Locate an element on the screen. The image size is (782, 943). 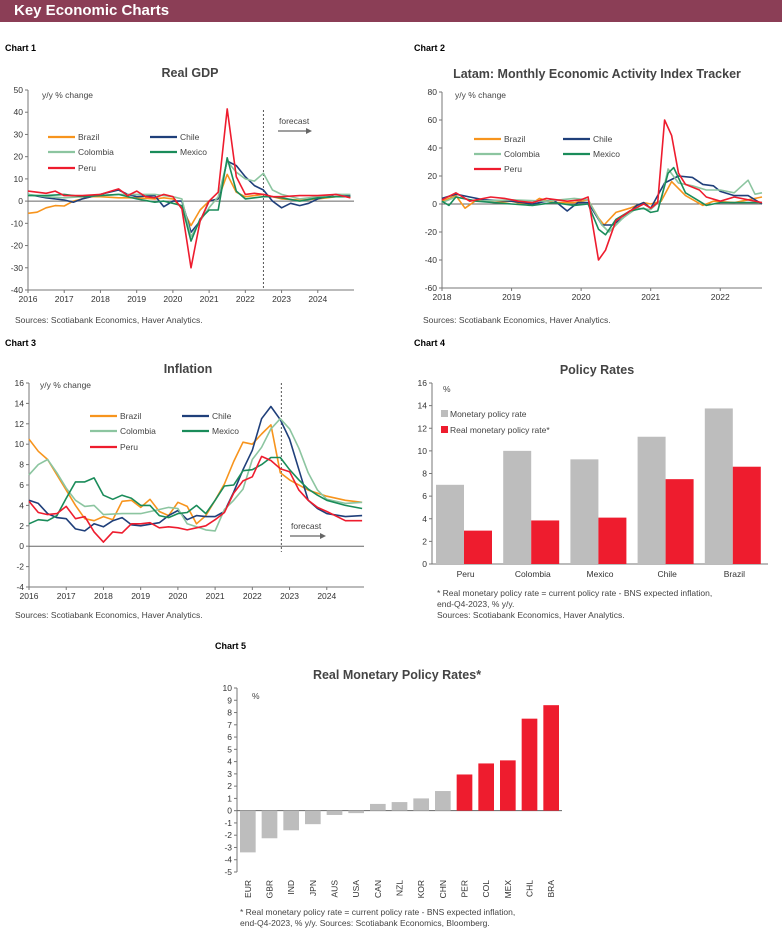
chart4-category-label: Mexico is located at coordinates (600, 574).